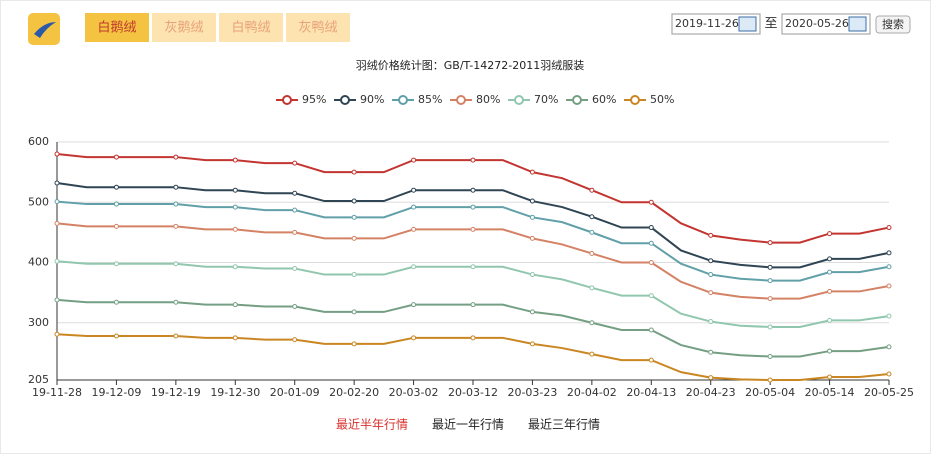 Image resolution: width=945 pixels, height=454 pixels. What do you see at coordinates (604, 99) in the screenshot?
I see `legend-label: 60%` at bounding box center [604, 99].